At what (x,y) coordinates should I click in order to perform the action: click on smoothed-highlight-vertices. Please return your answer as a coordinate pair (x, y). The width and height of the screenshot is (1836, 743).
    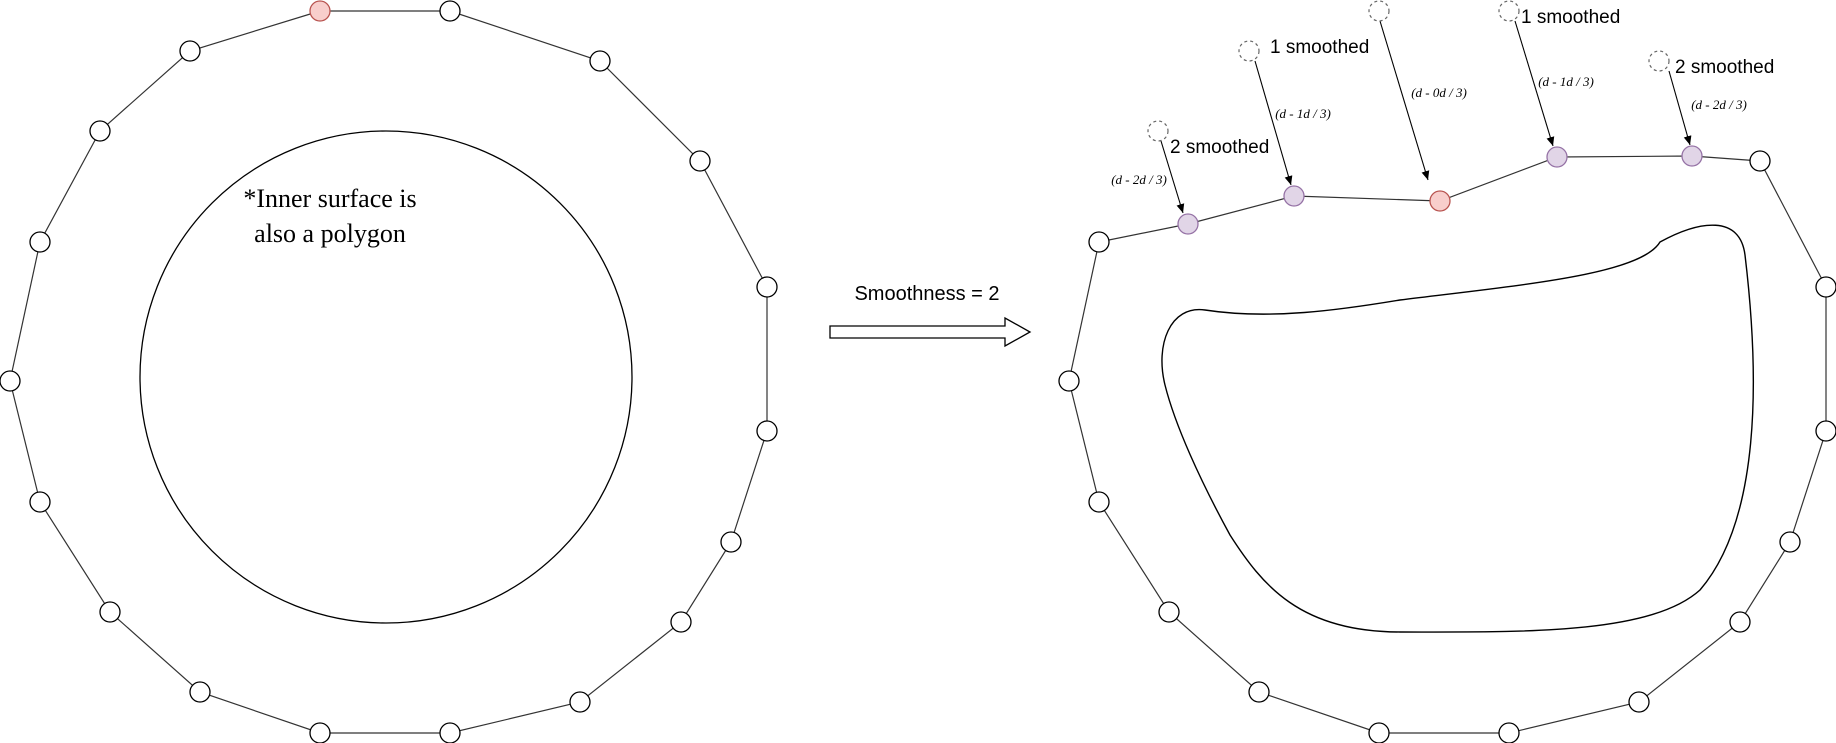
    Looking at the image, I should click on (1440, 190).